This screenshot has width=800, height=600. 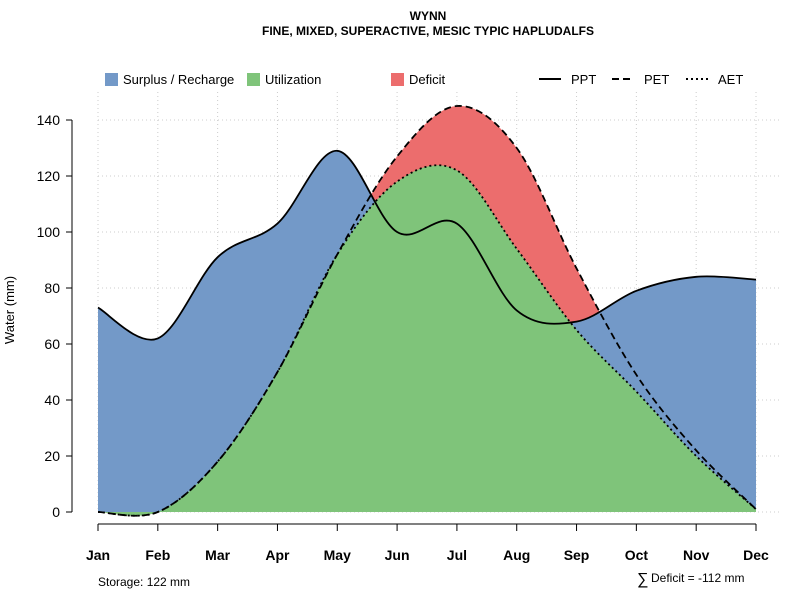 What do you see at coordinates (516, 555) in the screenshot?
I see `x-tick-label: Aug` at bounding box center [516, 555].